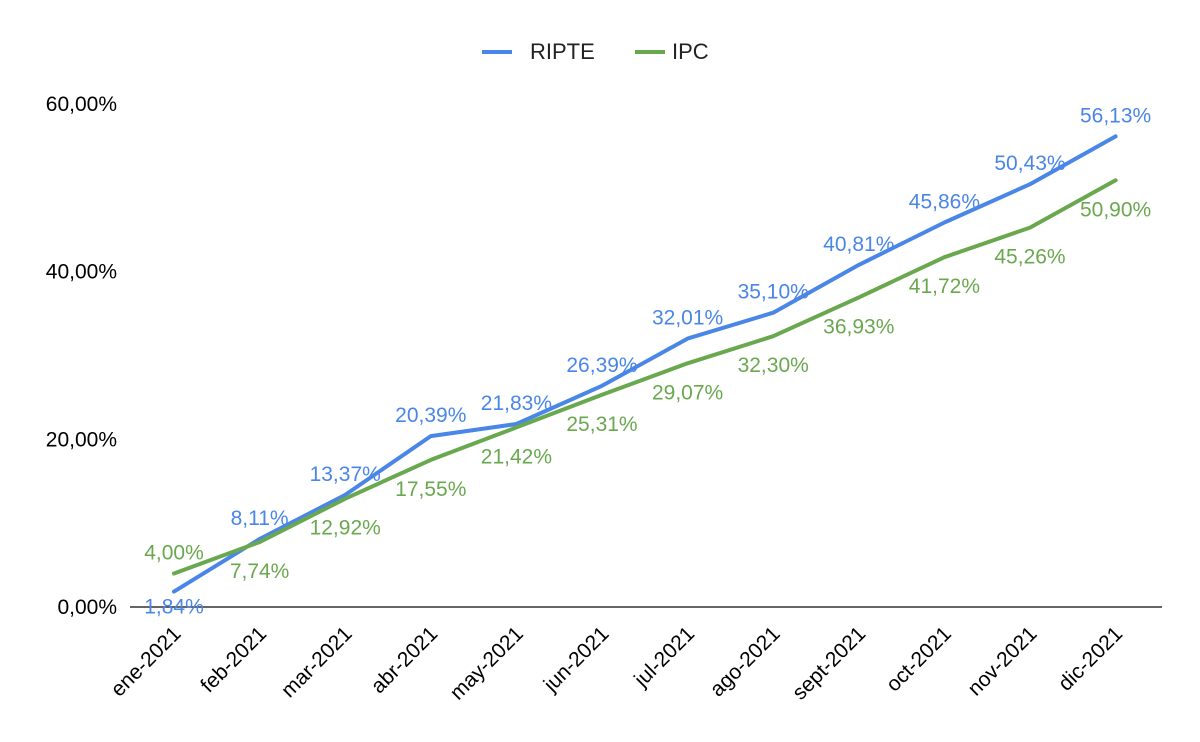  Describe the element at coordinates (601, 365) in the screenshot. I see `data-label-ripte: 26,39%` at that location.